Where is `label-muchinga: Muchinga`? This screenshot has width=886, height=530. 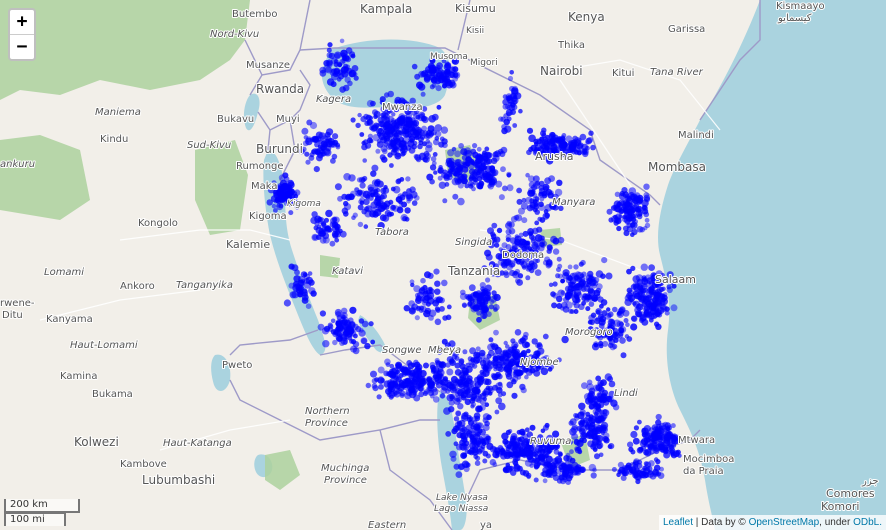 label-muchinga: Muchinga is located at coordinates (345, 468).